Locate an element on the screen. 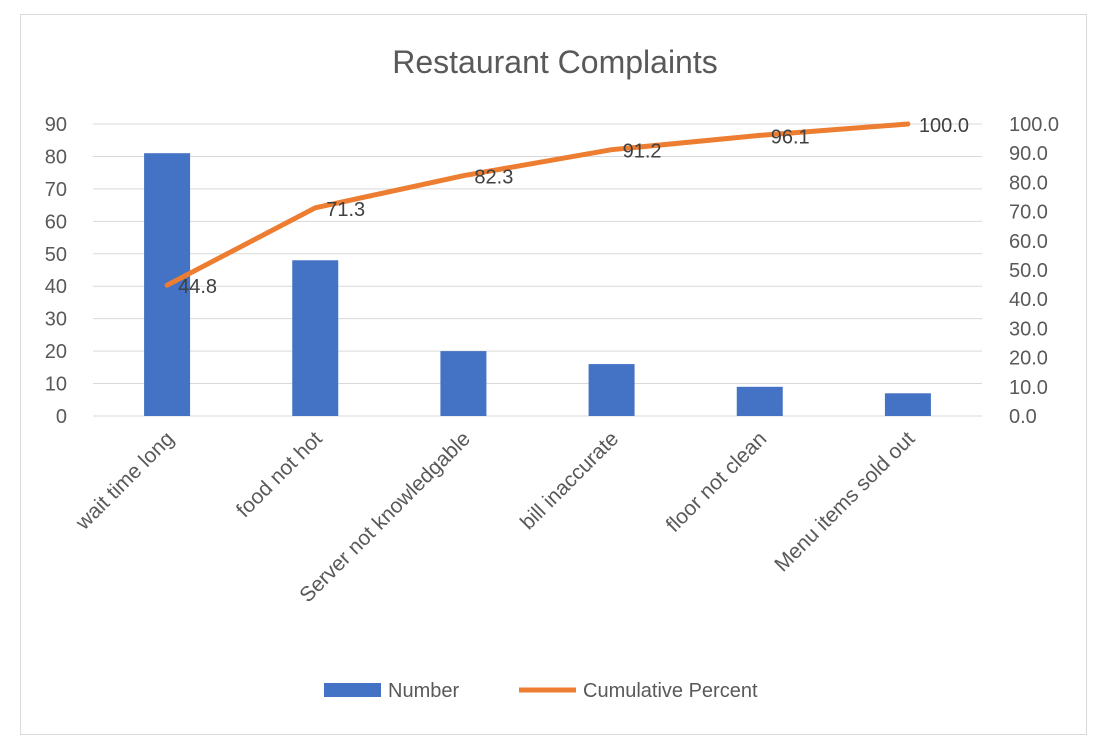 The height and width of the screenshot is (756, 1114). line-data-label: 82.3 is located at coordinates (493, 178).